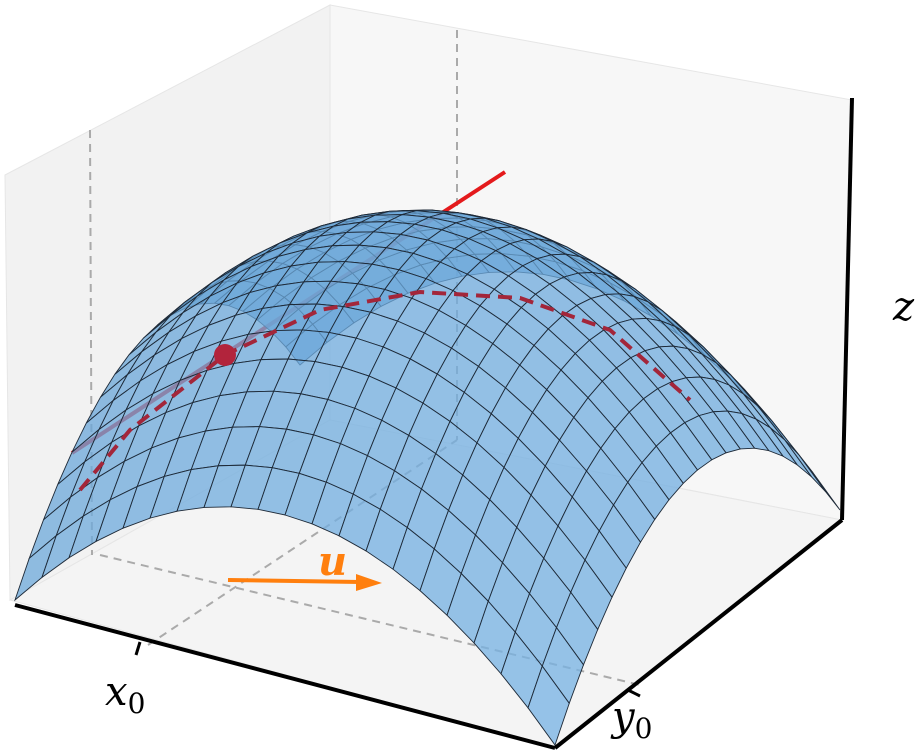  Describe the element at coordinates (225, 355) in the screenshot. I see `point` at that location.